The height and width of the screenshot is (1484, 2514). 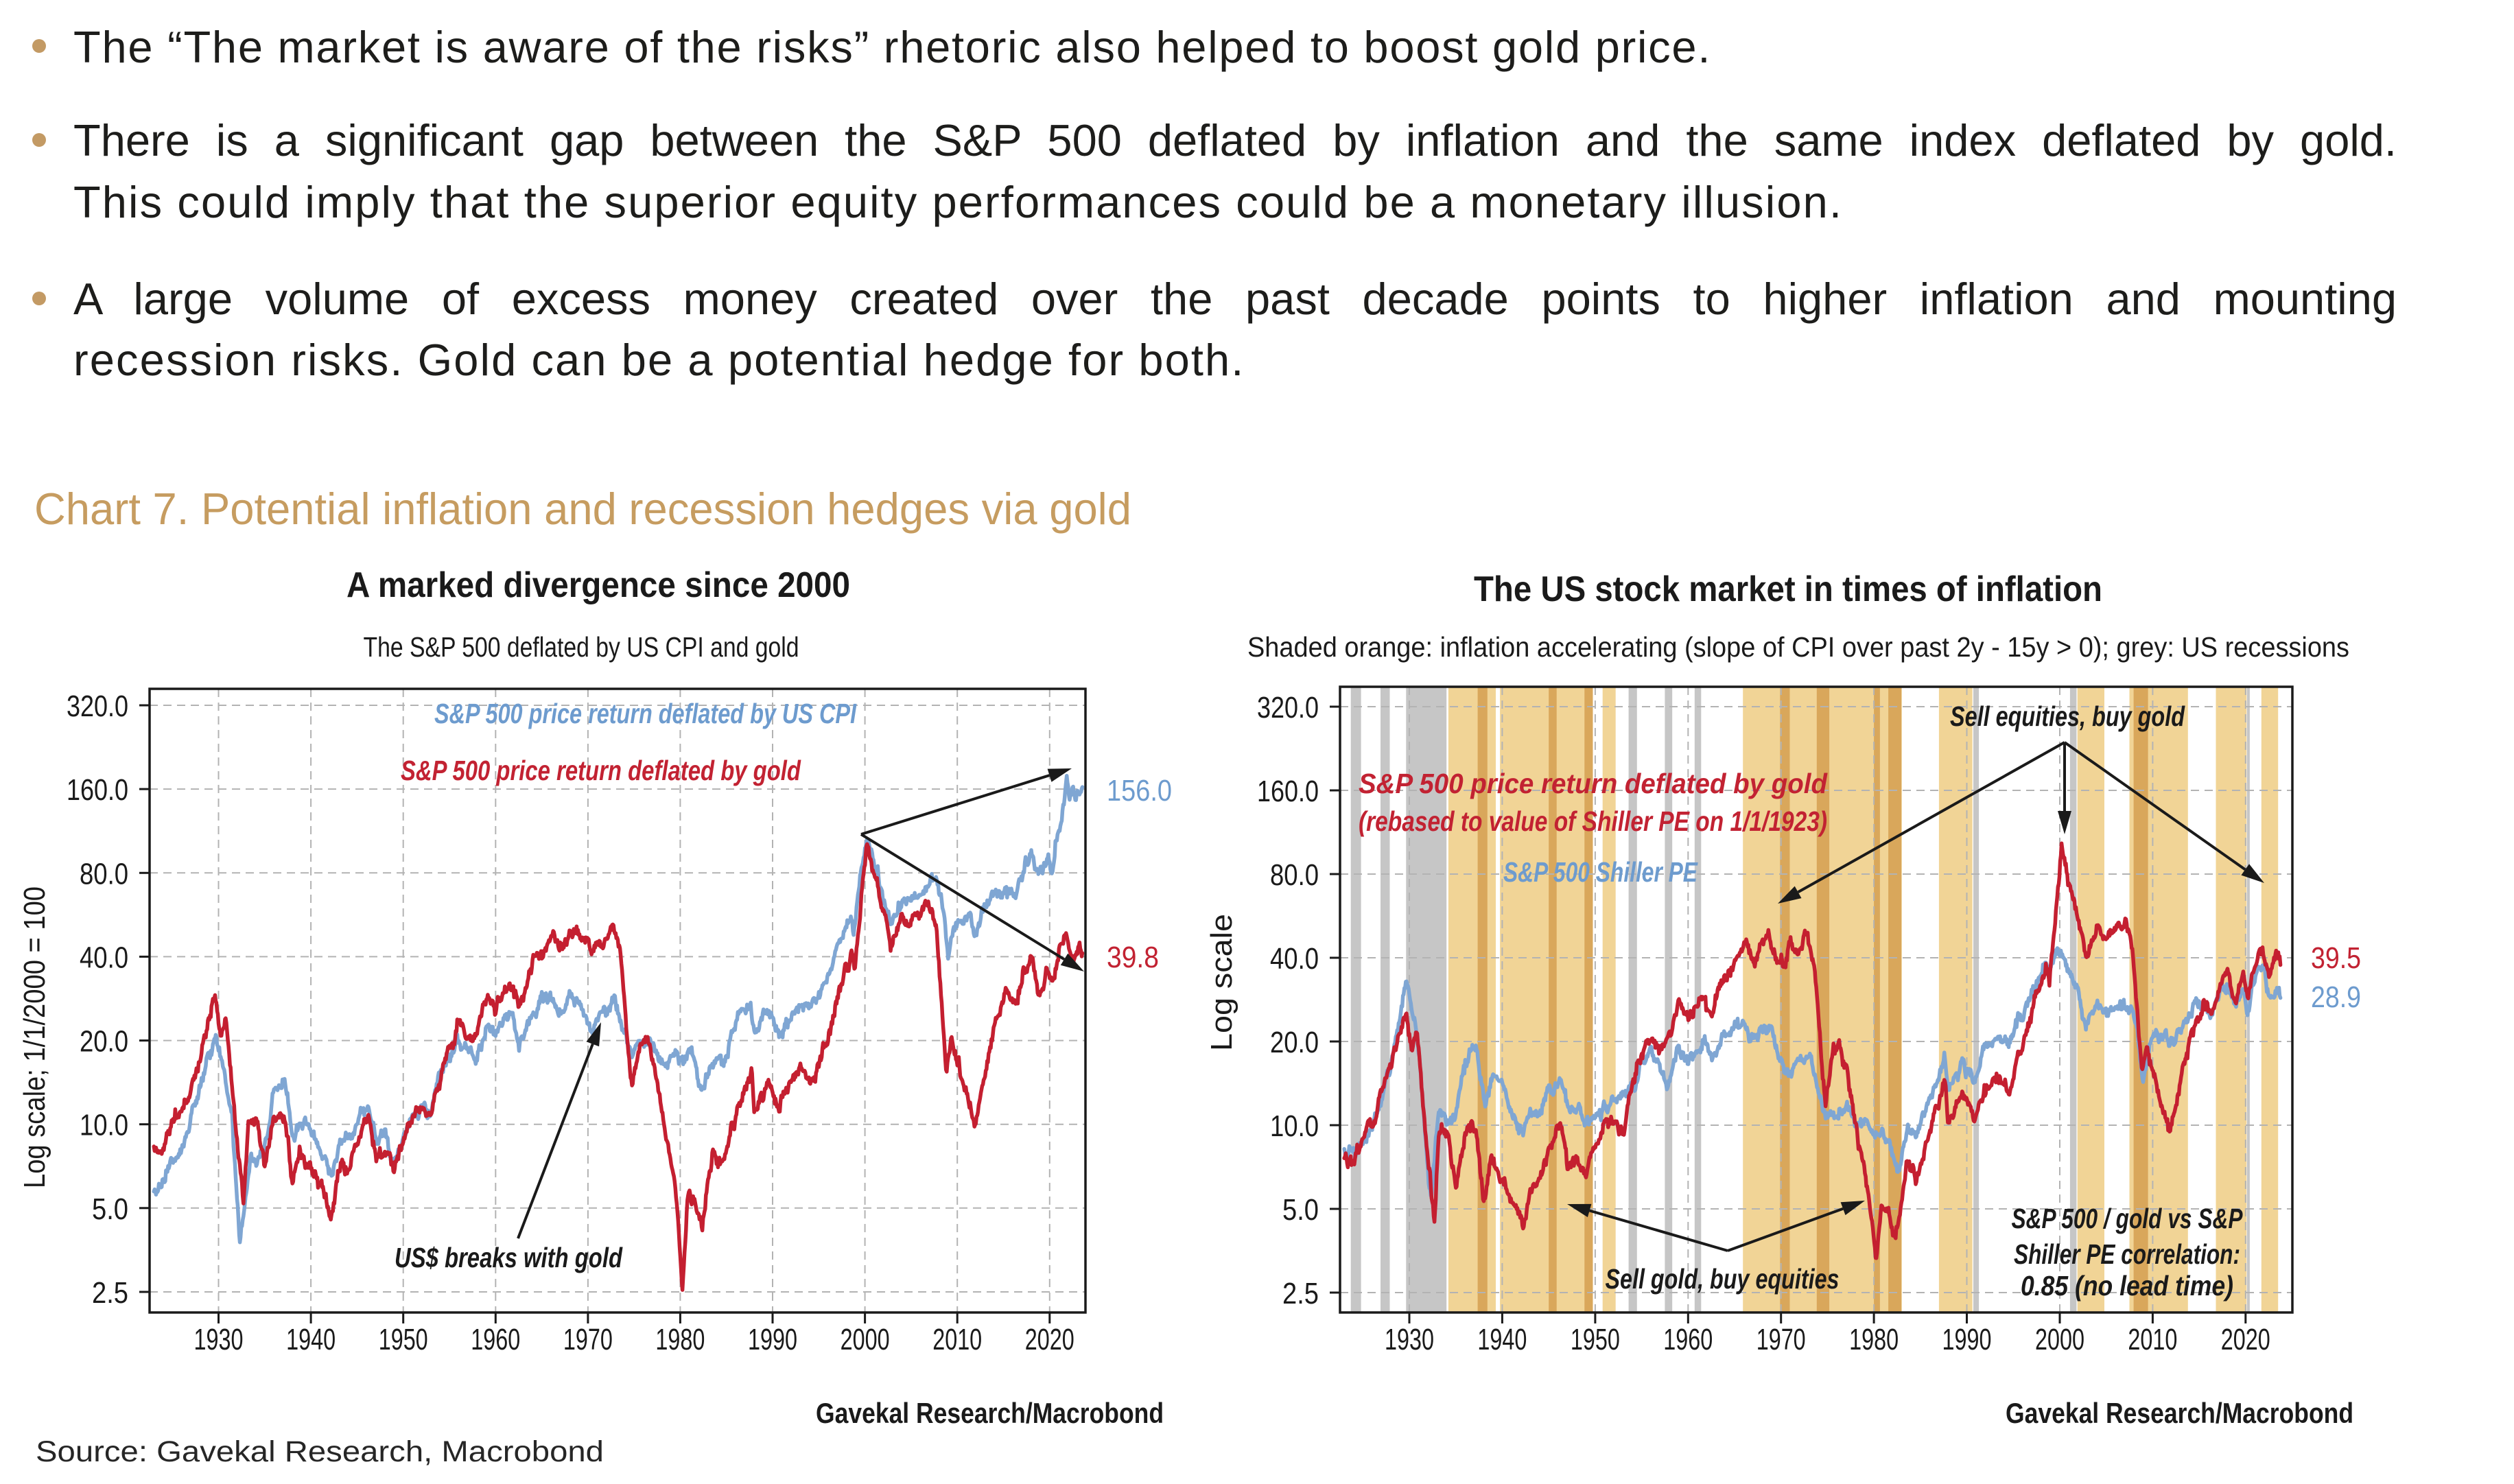 I want to click on svg-text: 0.85 (no lead time), so click(x=2127, y=1286).